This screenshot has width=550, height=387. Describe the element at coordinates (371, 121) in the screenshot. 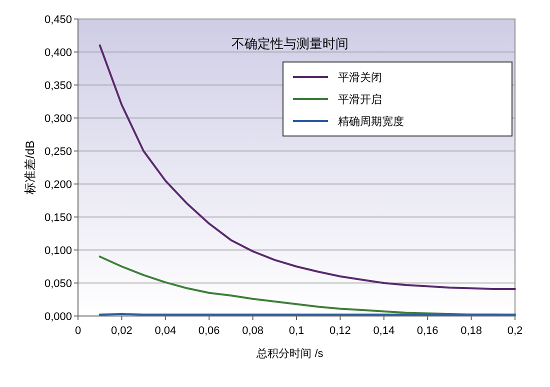

I see `legend-label: 精确周期宽度` at that location.